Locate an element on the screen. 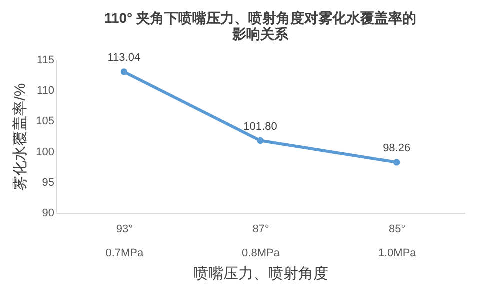 This screenshot has width=481, height=289. x-tick-label: 93° 0.7MPa is located at coordinates (125, 242).